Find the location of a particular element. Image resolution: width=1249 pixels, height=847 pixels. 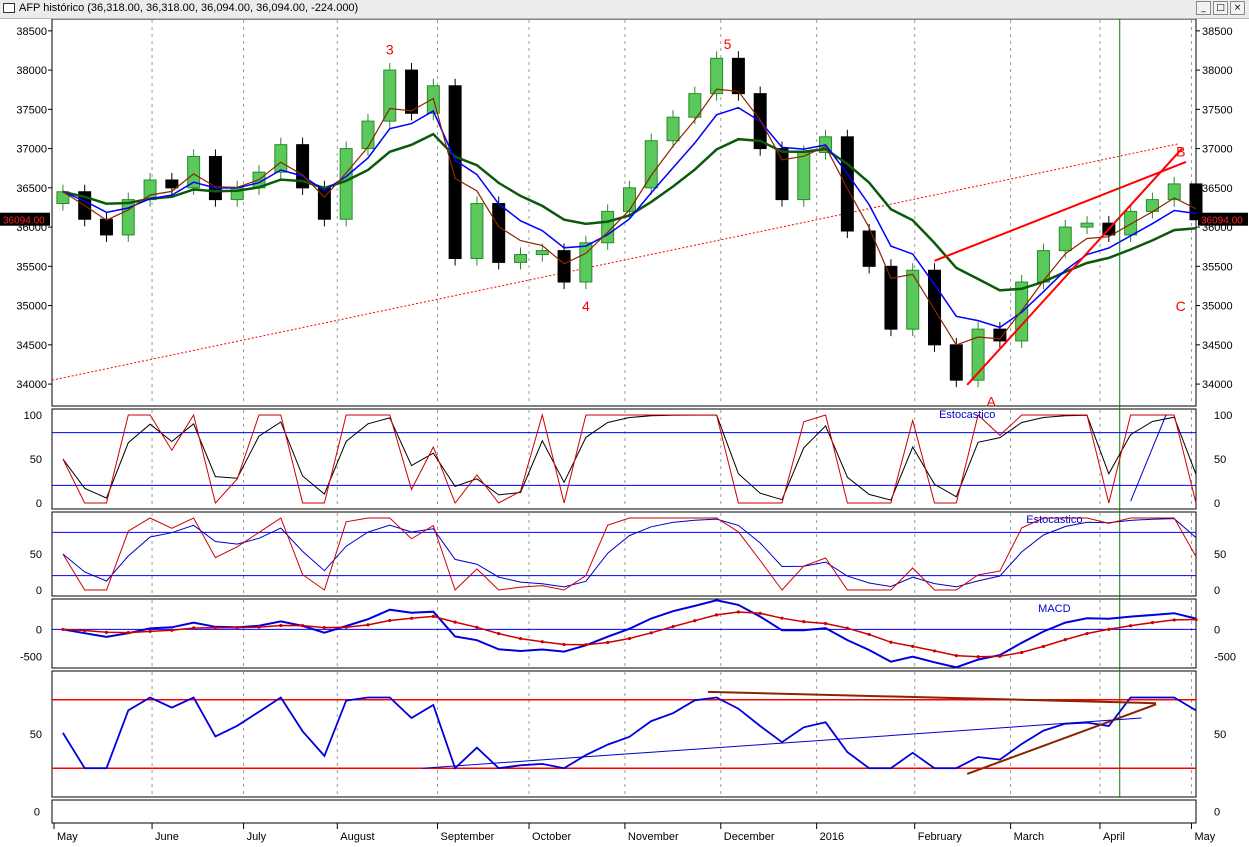

stoch-slow-d-line is located at coordinates (629, 553).